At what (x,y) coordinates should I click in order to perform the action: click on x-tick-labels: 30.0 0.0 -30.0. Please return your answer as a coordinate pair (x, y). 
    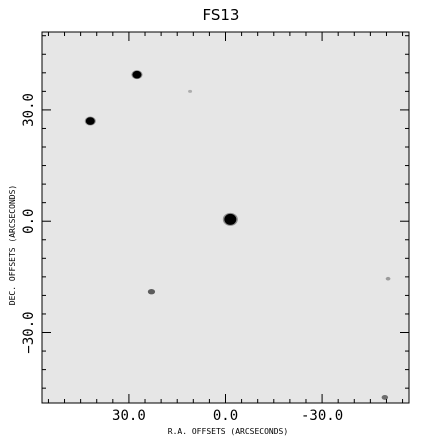
    Looking at the image, I should click on (227, 416).